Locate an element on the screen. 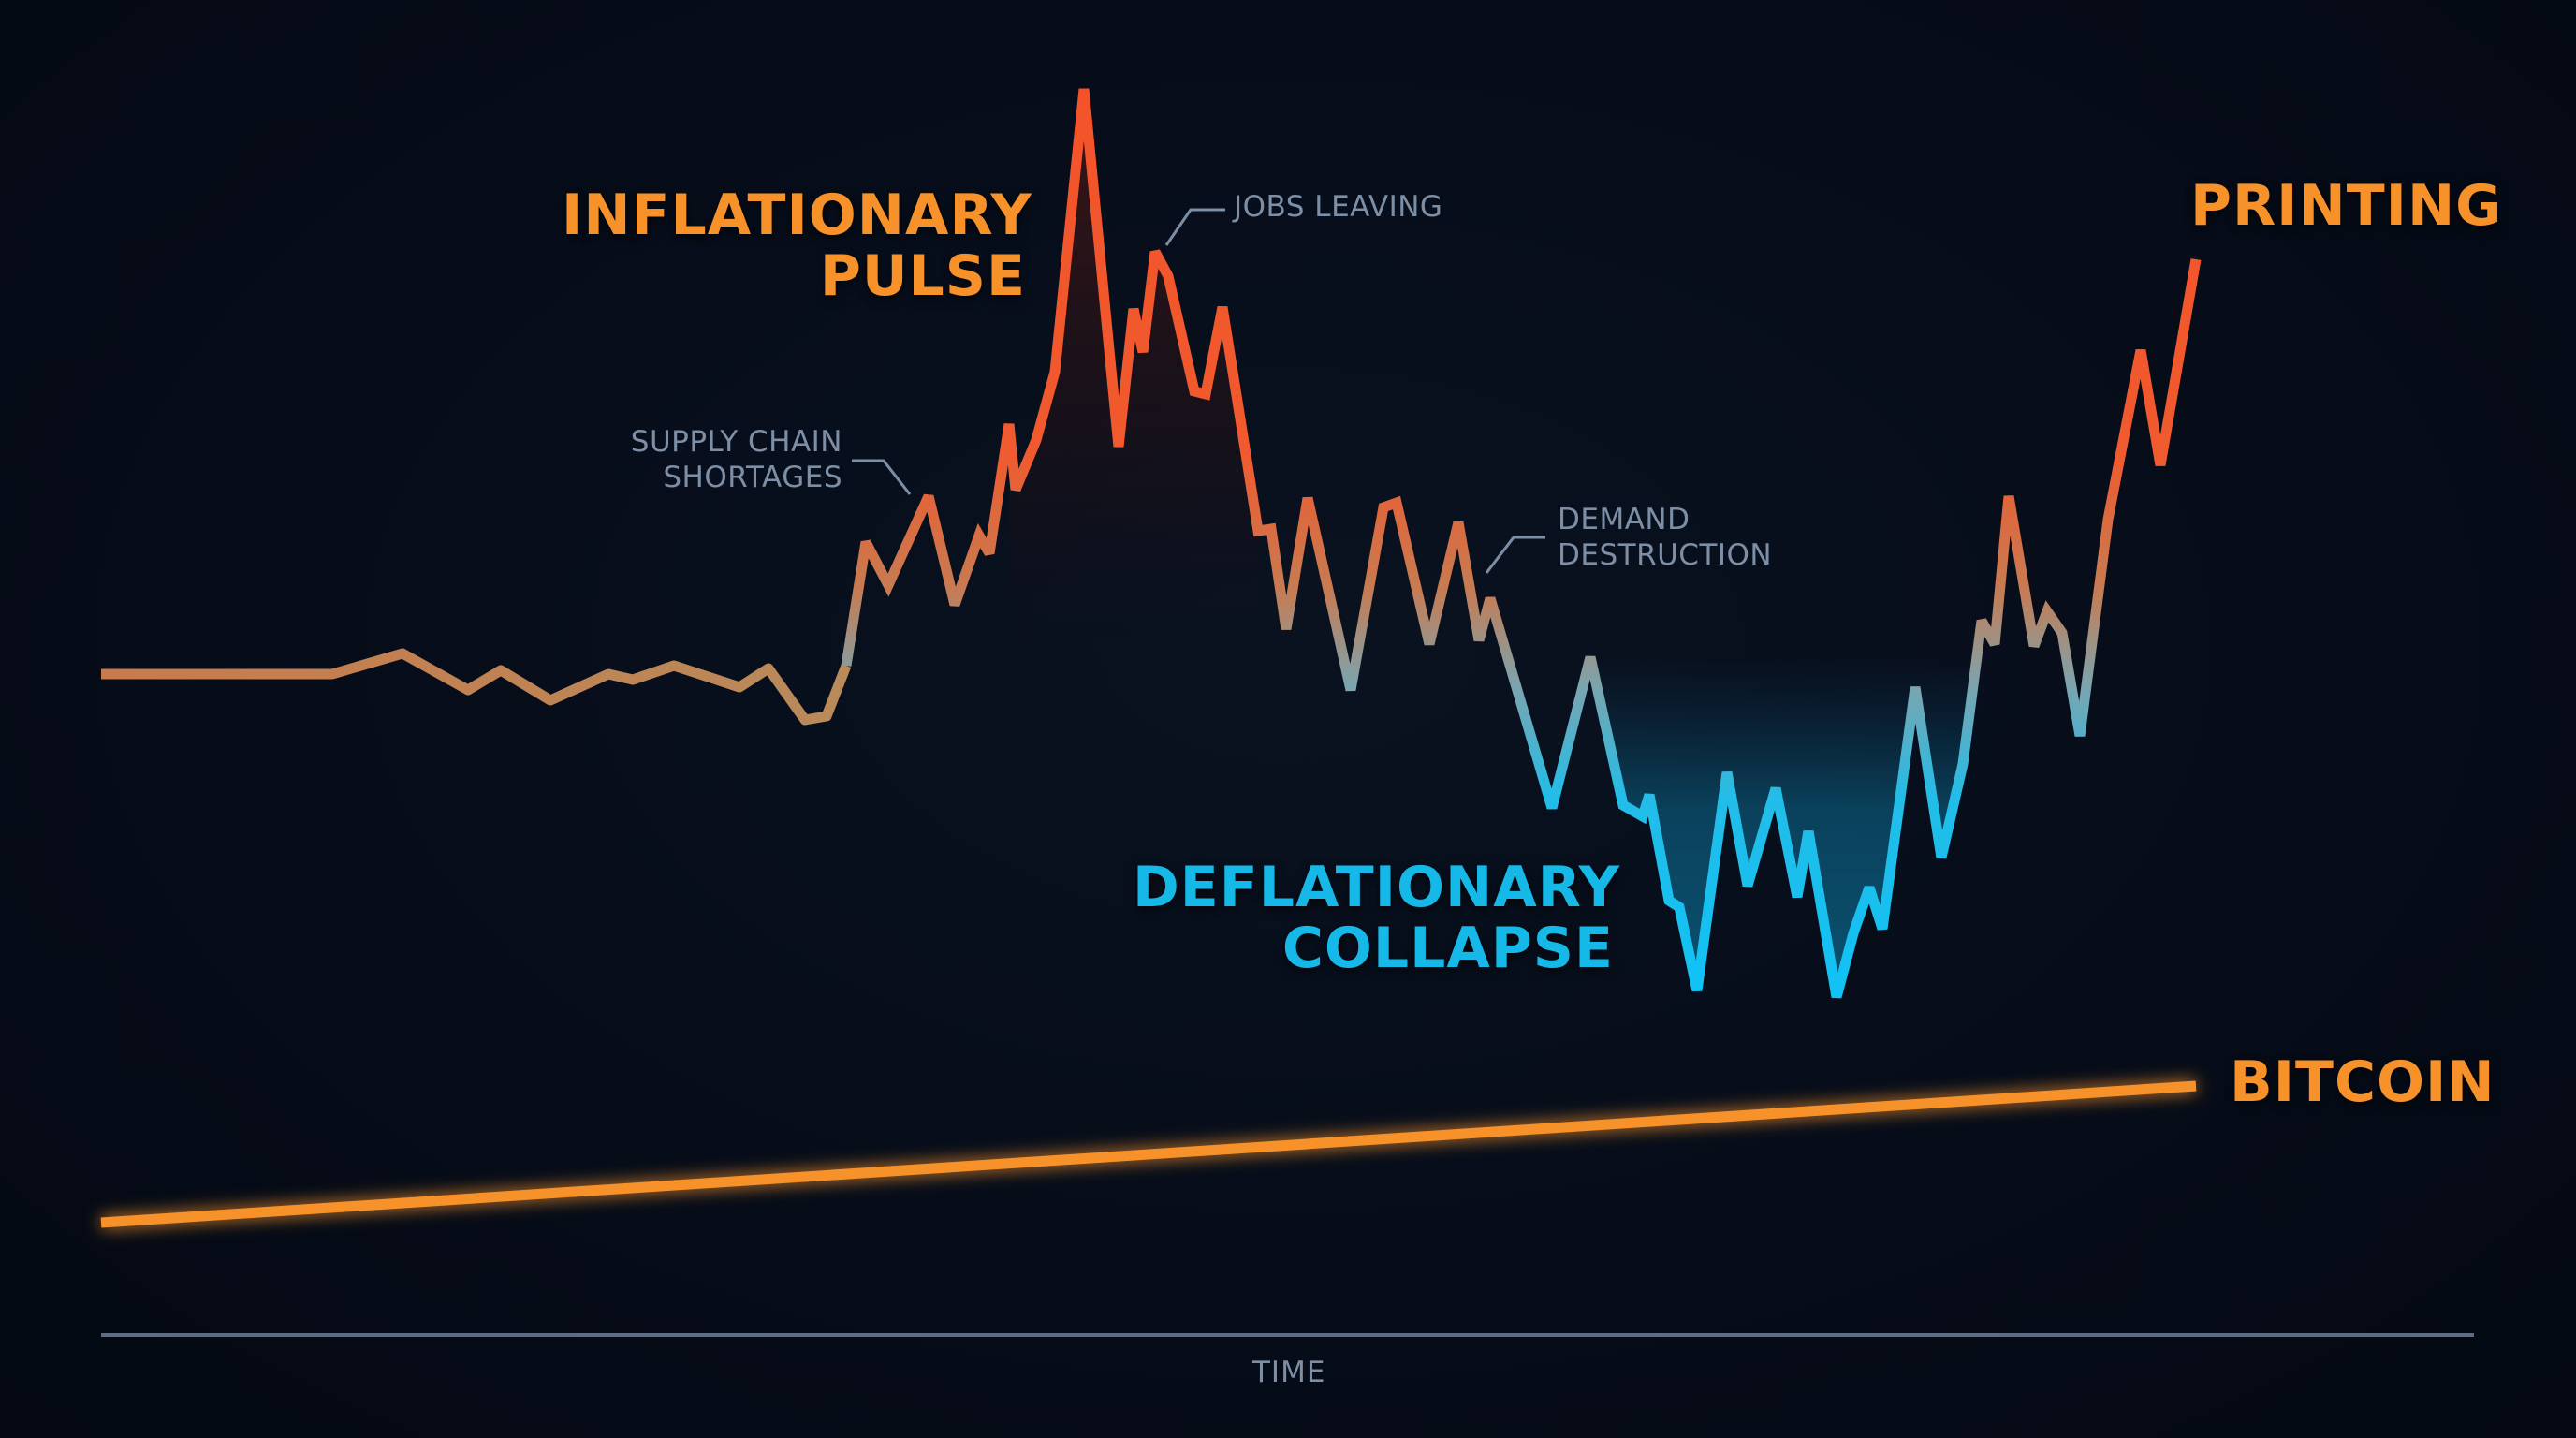 The image size is (2576, 1438). inflationary-pulse-label: INFLATIONARY PULSE is located at coordinates (797, 246).